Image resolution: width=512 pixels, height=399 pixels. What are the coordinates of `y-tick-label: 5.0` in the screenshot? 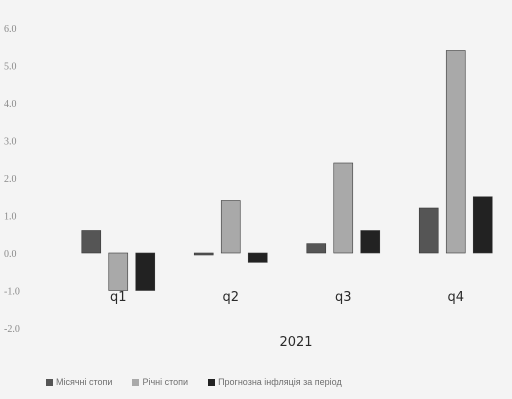 It's located at (10, 67).